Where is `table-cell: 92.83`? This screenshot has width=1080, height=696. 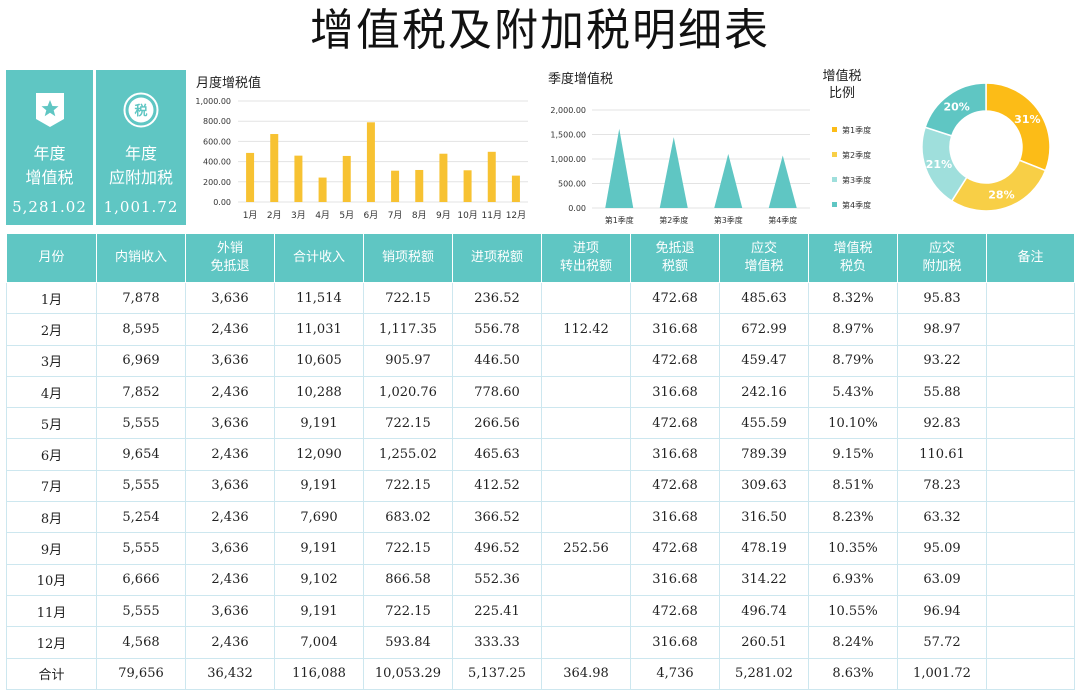
table-cell: 92.83 is located at coordinates (942, 423).